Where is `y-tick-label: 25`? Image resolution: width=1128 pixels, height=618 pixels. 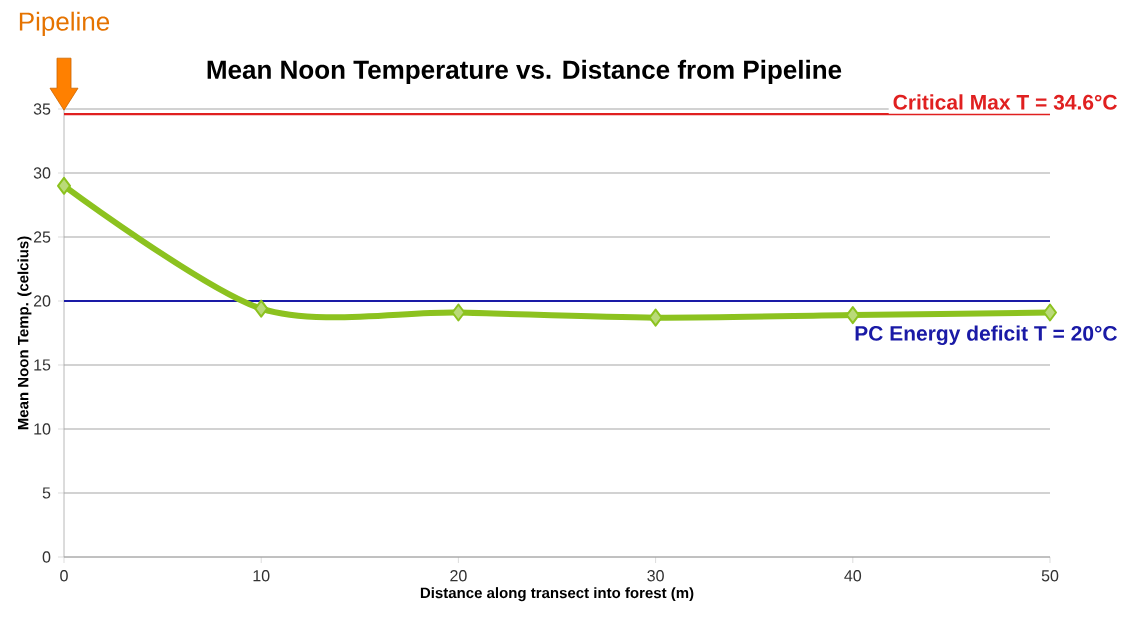 y-tick-label: 25 is located at coordinates (42, 237).